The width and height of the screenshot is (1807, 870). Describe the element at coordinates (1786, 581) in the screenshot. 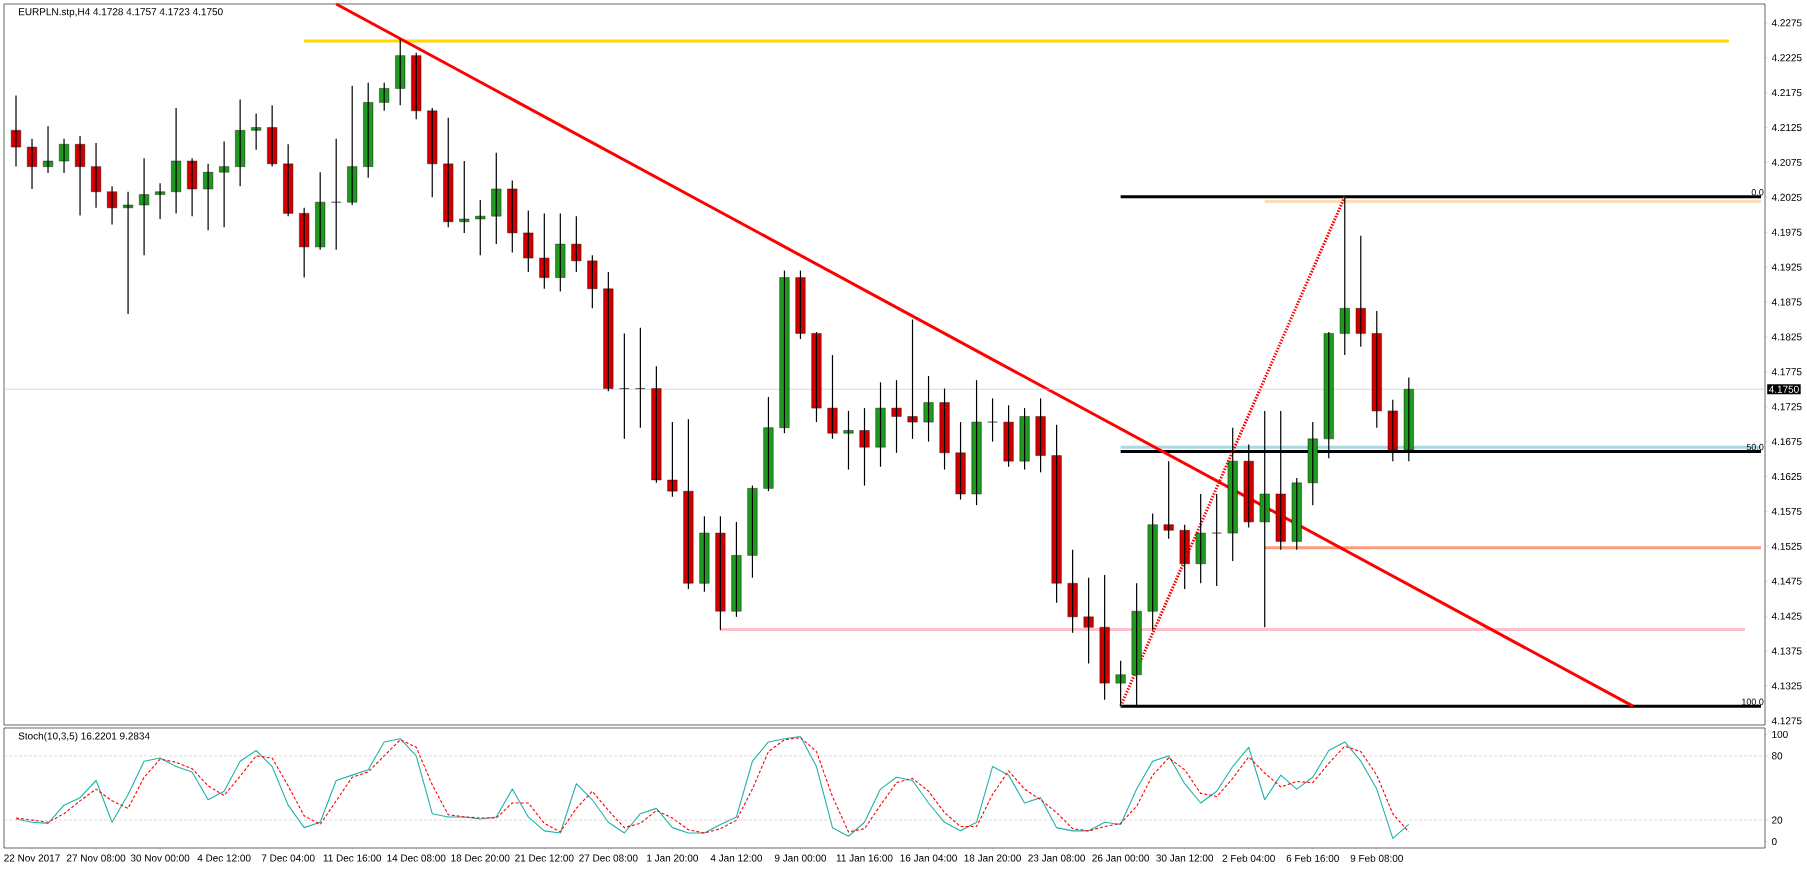

I see `y-tick-label: 4.1475` at that location.